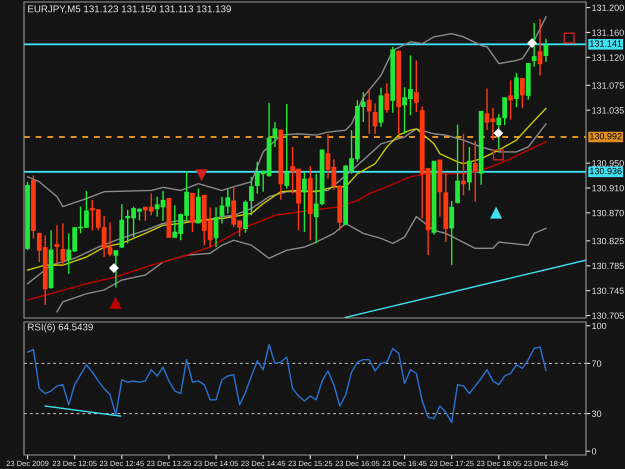 Image resolution: width=625 pixels, height=469 pixels. I want to click on chart-title: RSI(6) 64.5439, so click(60, 327).